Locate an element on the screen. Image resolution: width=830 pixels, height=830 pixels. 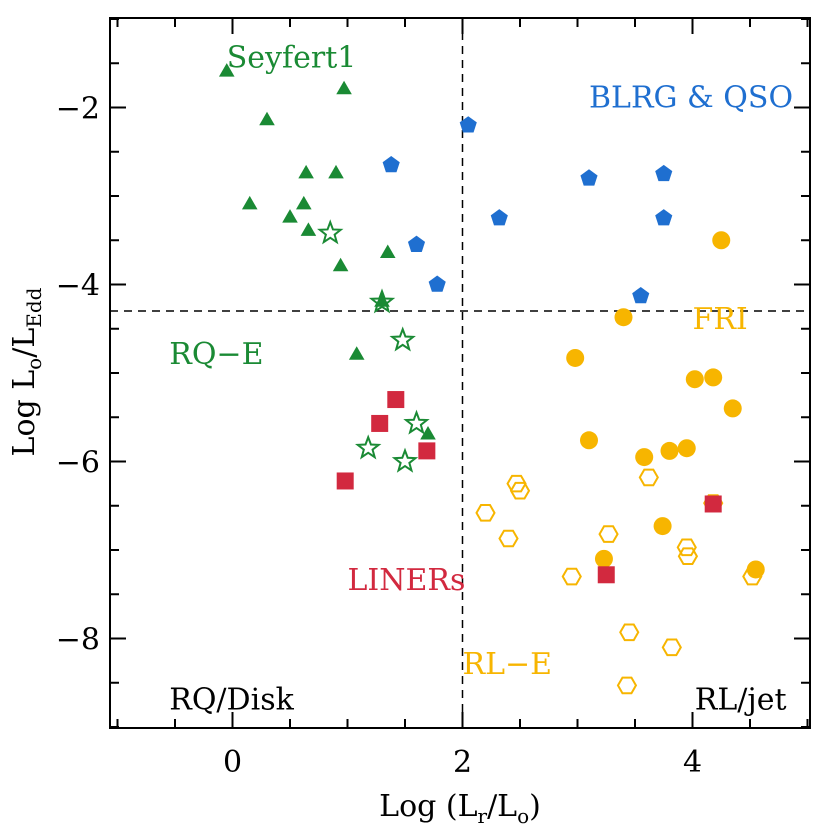
series-rl-e is located at coordinates (619, 581).